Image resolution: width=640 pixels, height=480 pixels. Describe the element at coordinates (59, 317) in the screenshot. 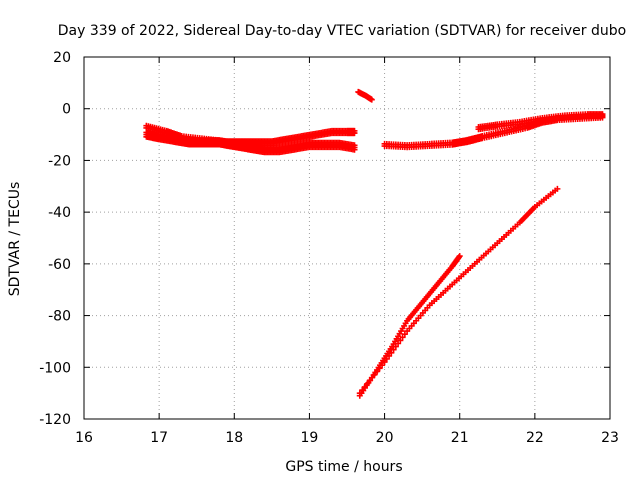

I see `y-tick-label: -80` at that location.